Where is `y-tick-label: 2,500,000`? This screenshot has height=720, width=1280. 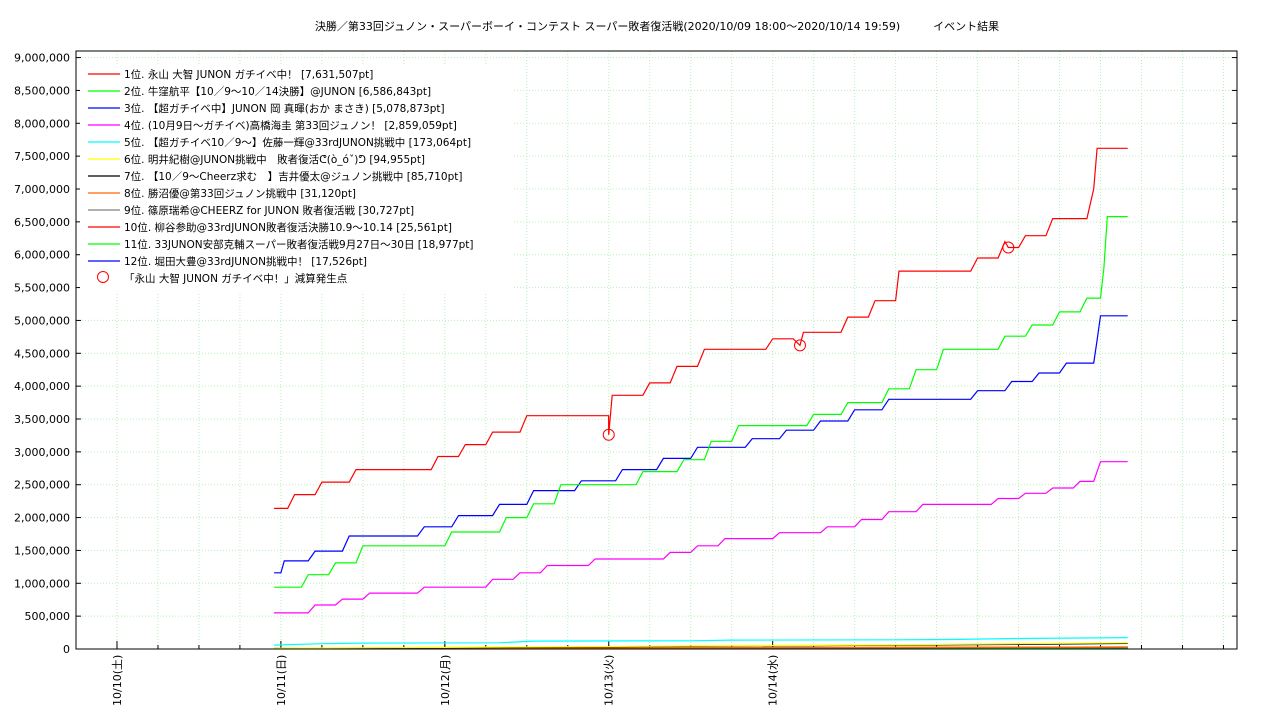 y-tick-label: 2,500,000 is located at coordinates (42, 485).